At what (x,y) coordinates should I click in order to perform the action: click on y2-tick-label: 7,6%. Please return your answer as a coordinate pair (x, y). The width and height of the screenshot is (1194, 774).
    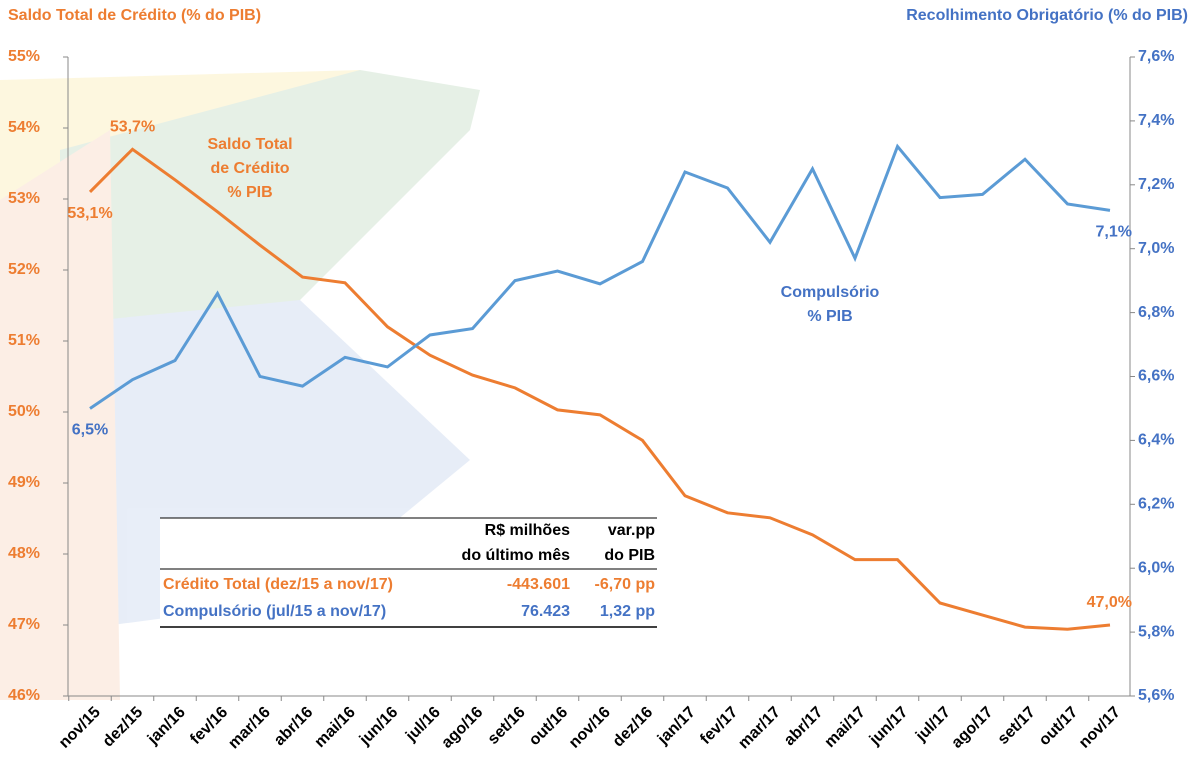
    Looking at the image, I should click on (1156, 56).